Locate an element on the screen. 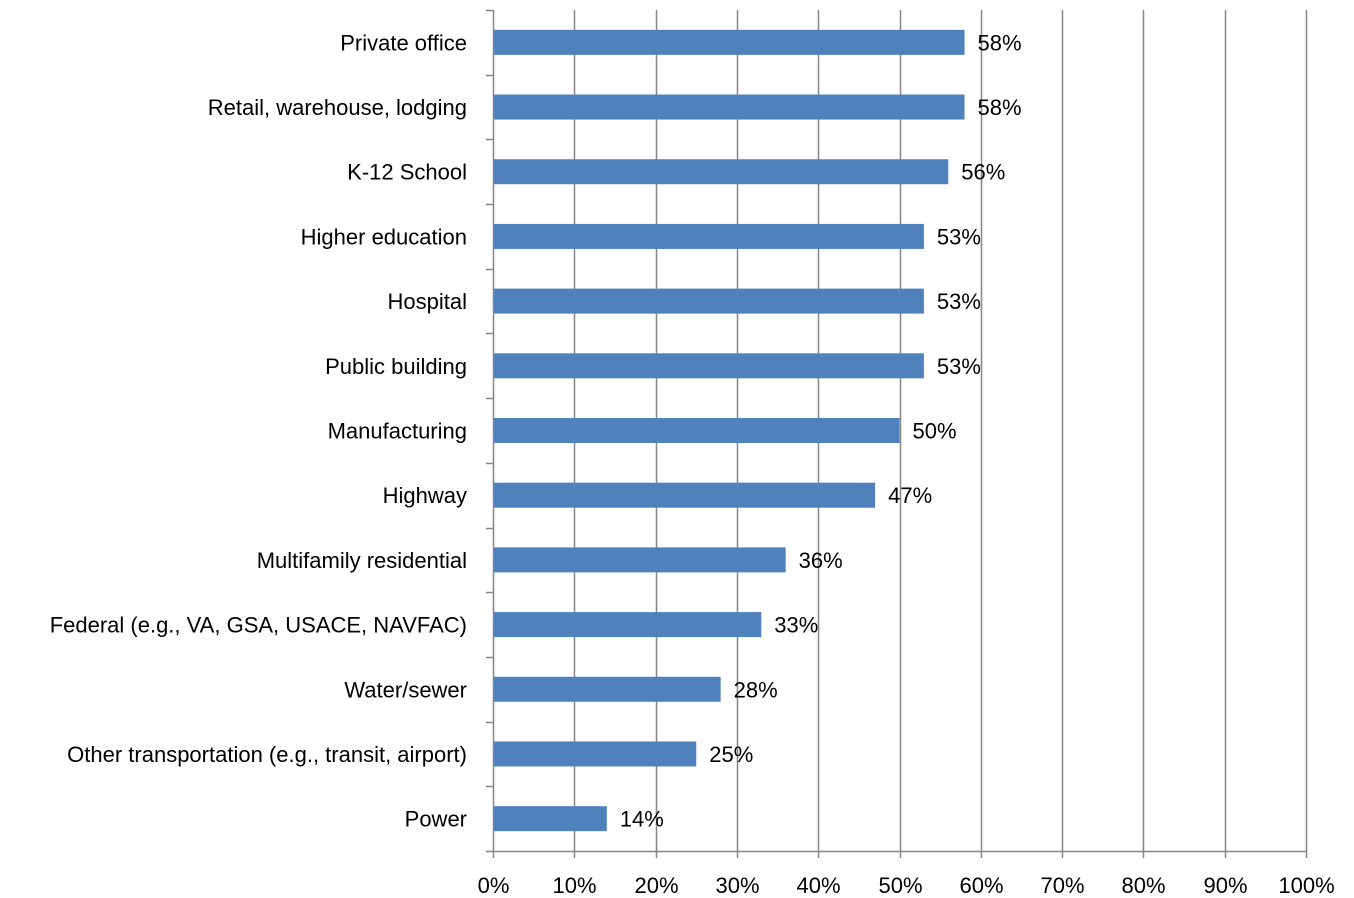  category-label: Federal (e.g., VA, GSA, USACE, NAVFAC) is located at coordinates (258, 625).